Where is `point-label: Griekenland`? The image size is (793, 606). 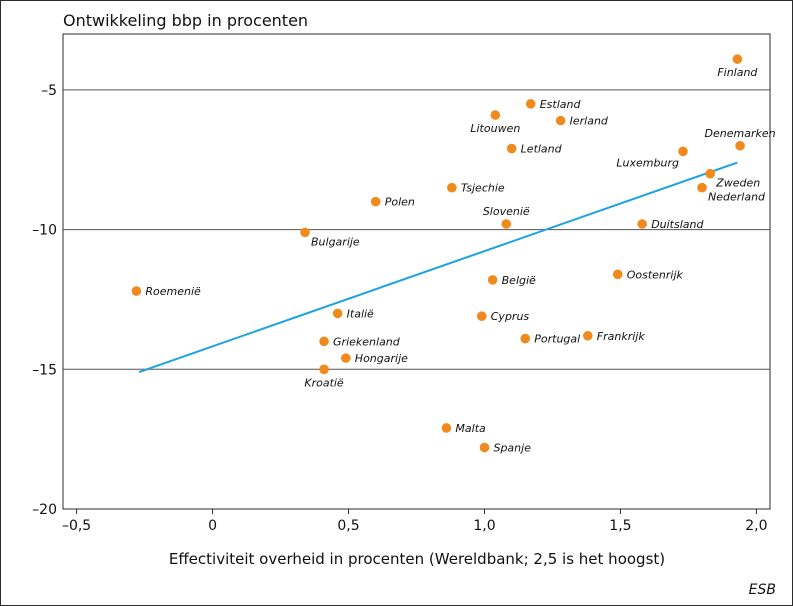 point-label: Griekenland is located at coordinates (367, 341).